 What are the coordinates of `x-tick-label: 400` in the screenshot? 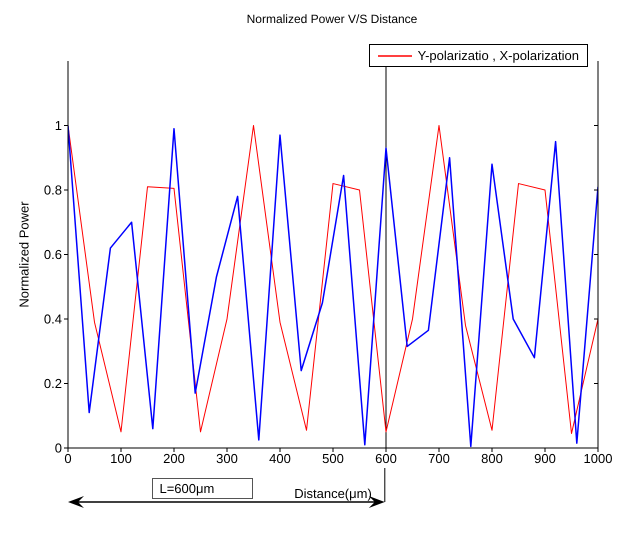 It's located at (280, 458).